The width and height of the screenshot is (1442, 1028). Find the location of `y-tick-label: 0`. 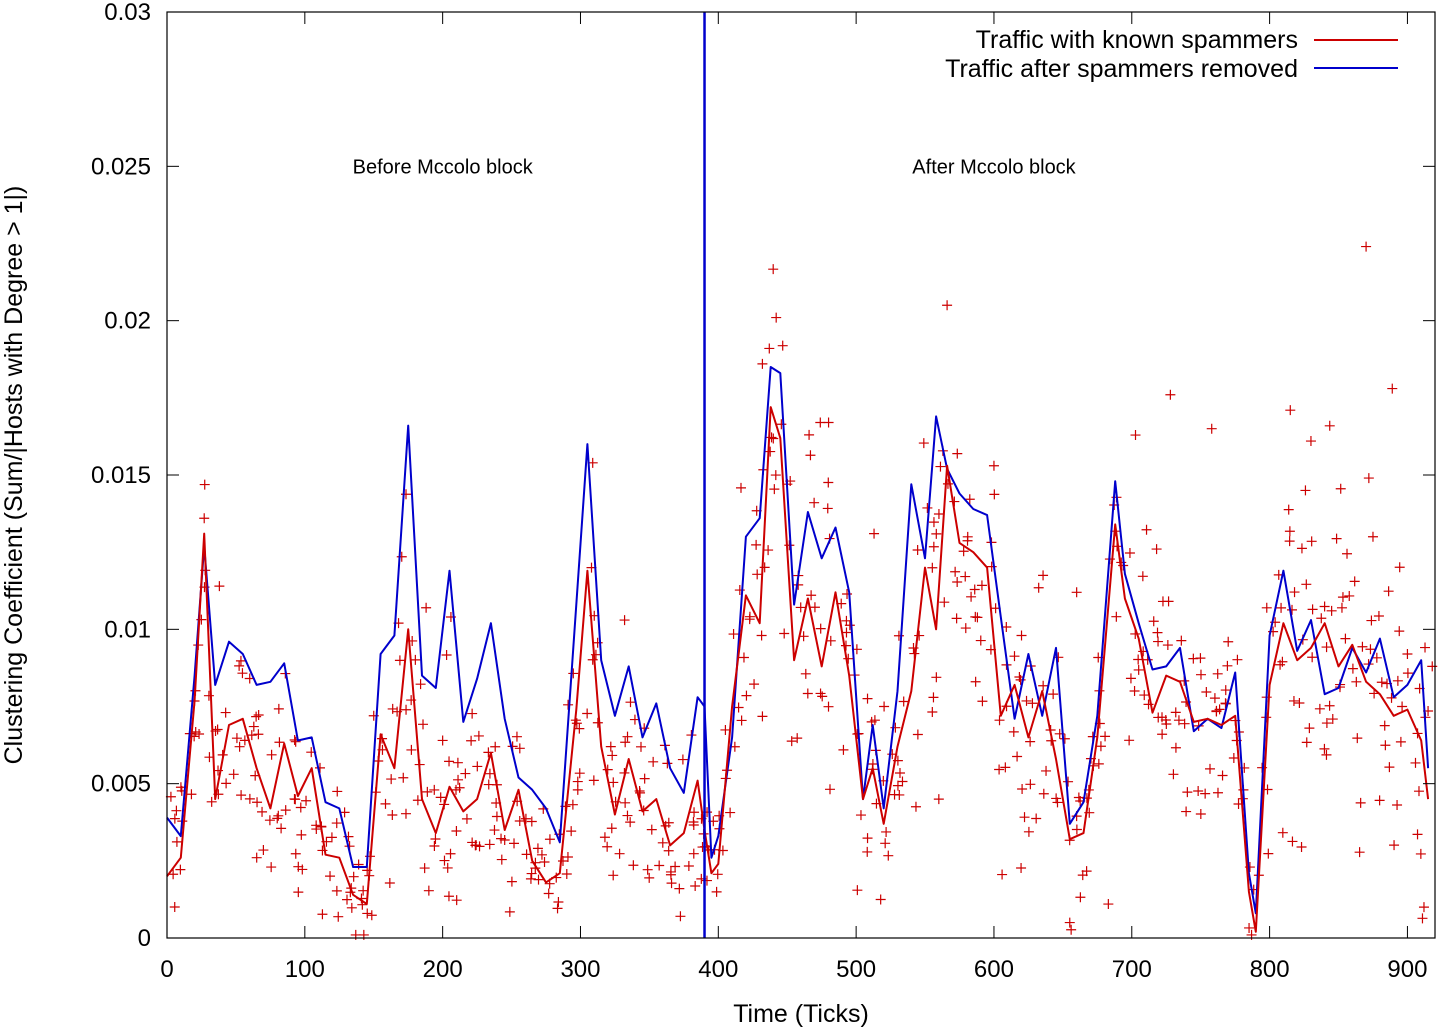

y-tick-label: 0 is located at coordinates (144, 938).